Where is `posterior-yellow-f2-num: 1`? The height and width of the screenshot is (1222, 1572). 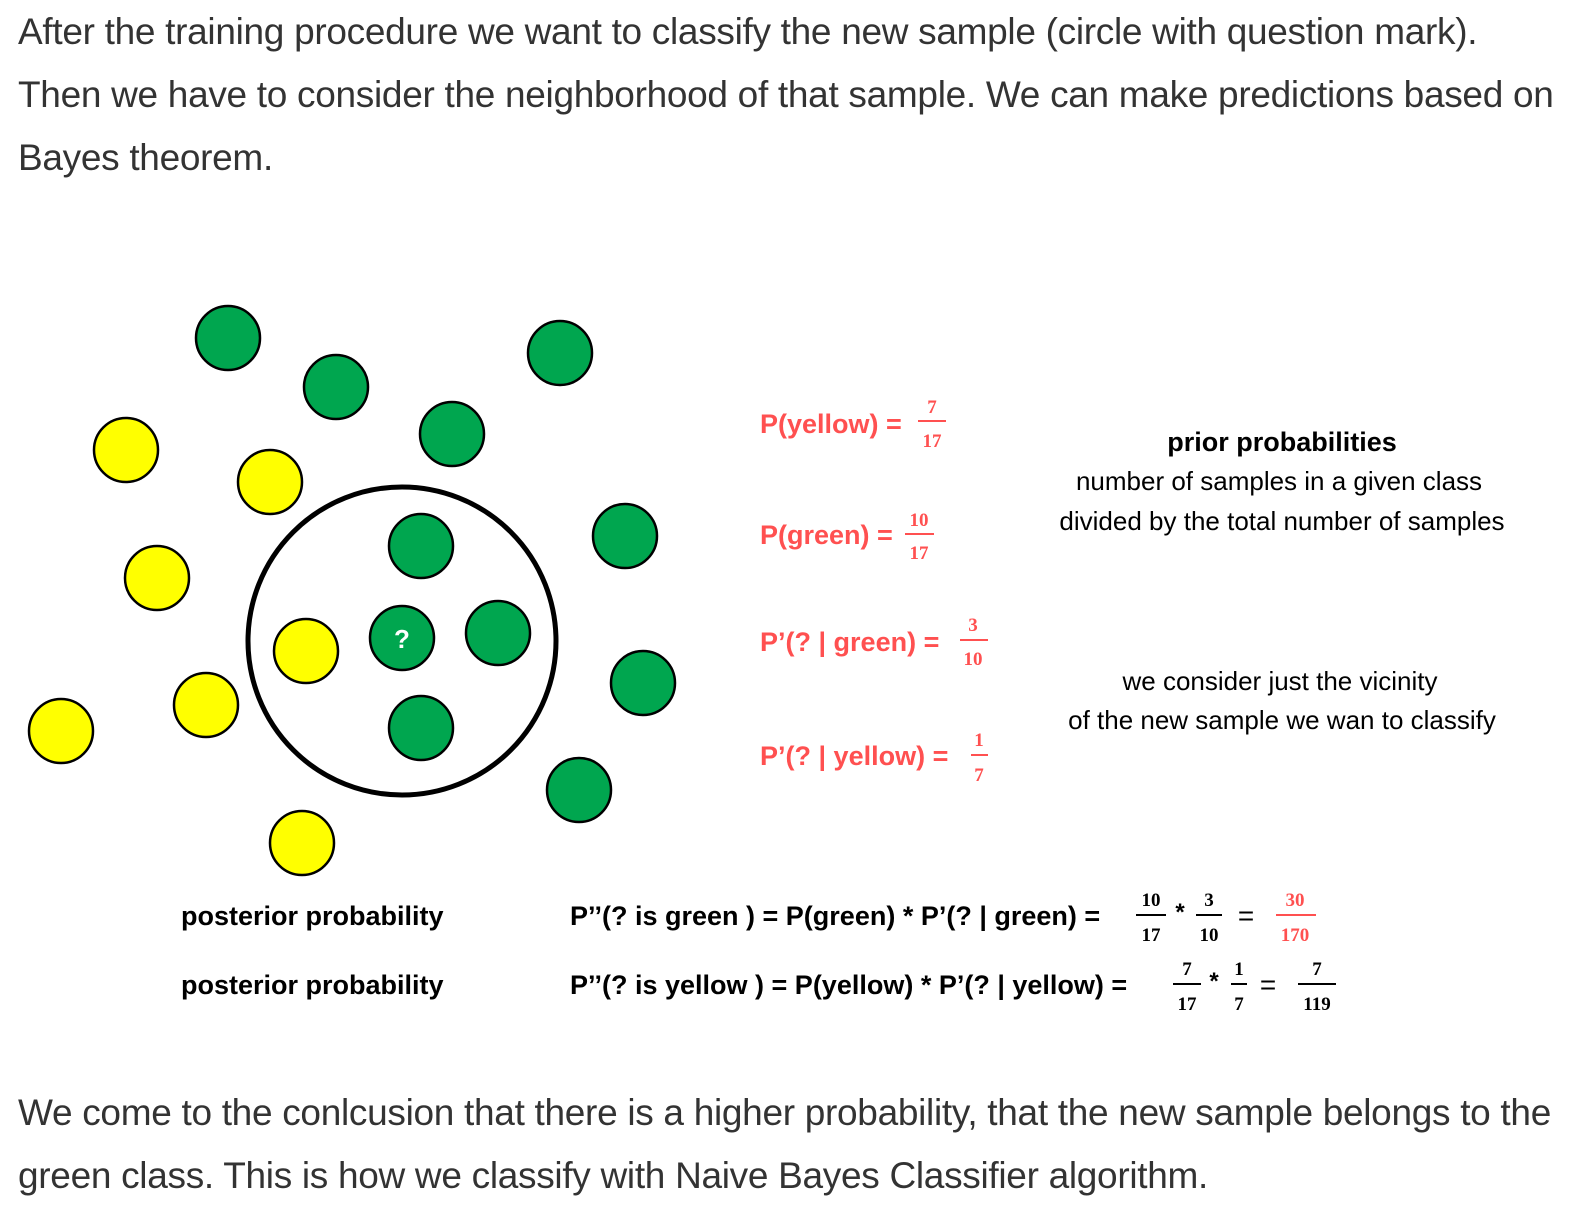
posterior-yellow-f2-num: 1 is located at coordinates (1239, 969).